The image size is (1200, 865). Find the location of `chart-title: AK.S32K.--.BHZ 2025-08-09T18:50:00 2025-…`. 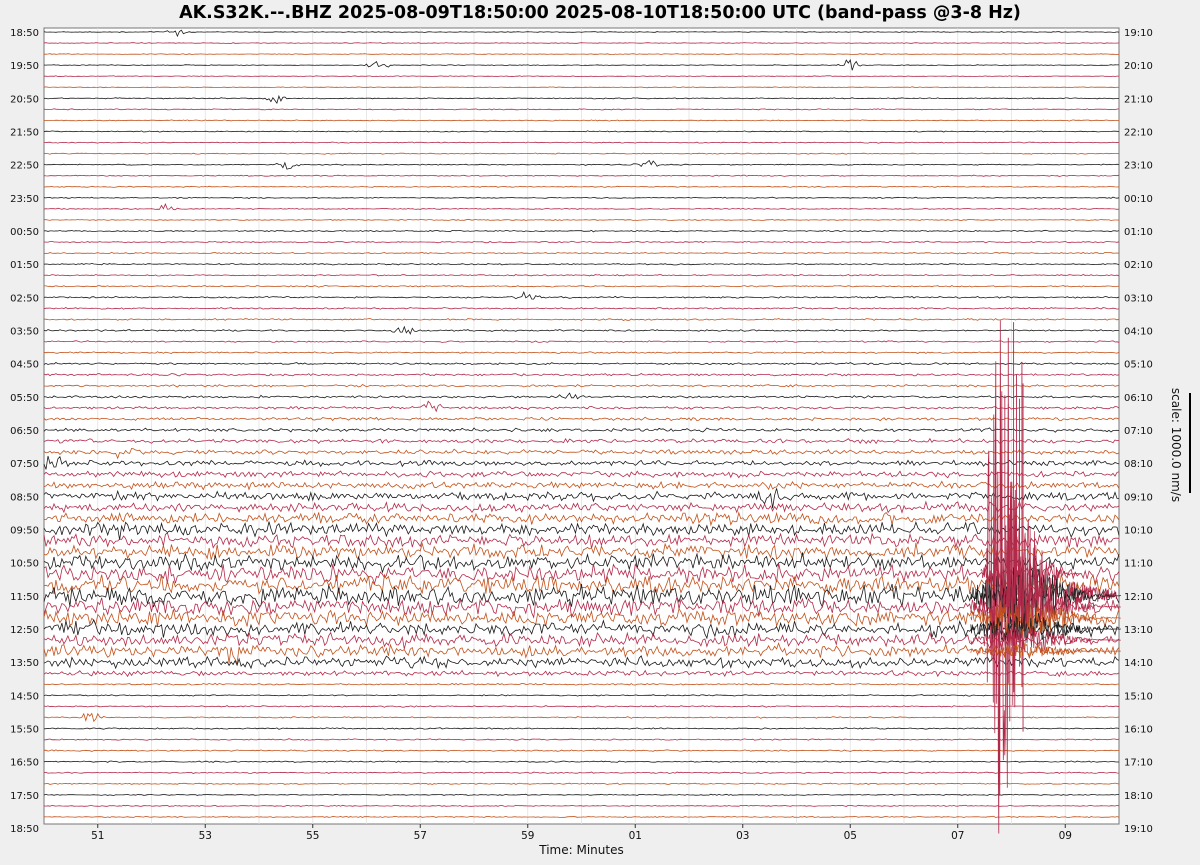

chart-title: AK.S32K.--.BHZ 2025-08-09T18:50:00 2025-… is located at coordinates (600, 13).